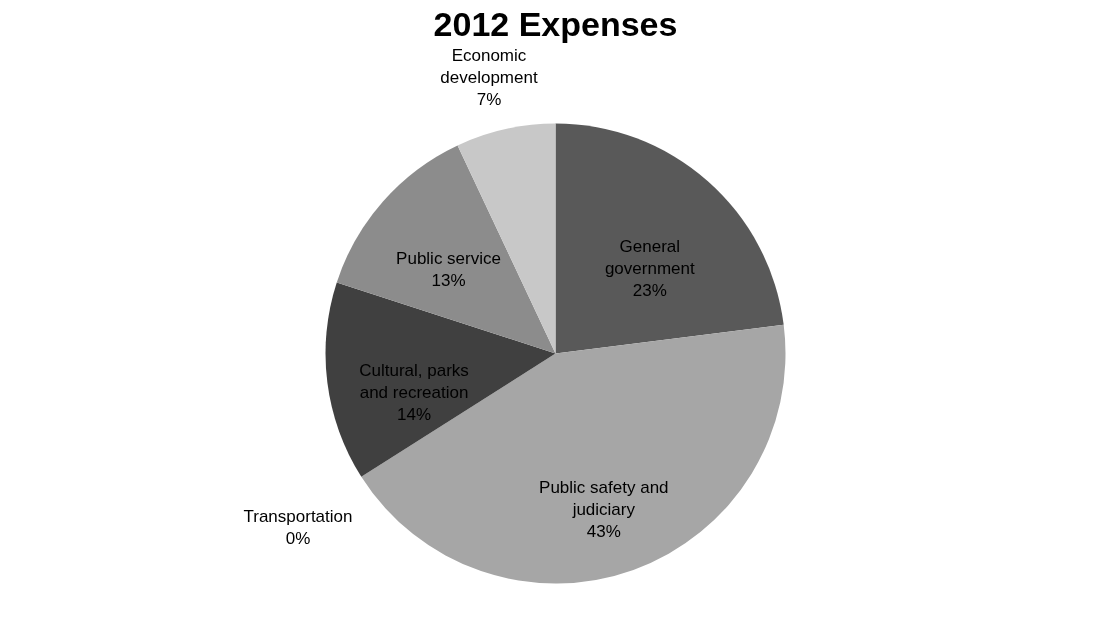  Describe the element at coordinates (489, 66) in the screenshot. I see `slice-label: Economic development` at that location.